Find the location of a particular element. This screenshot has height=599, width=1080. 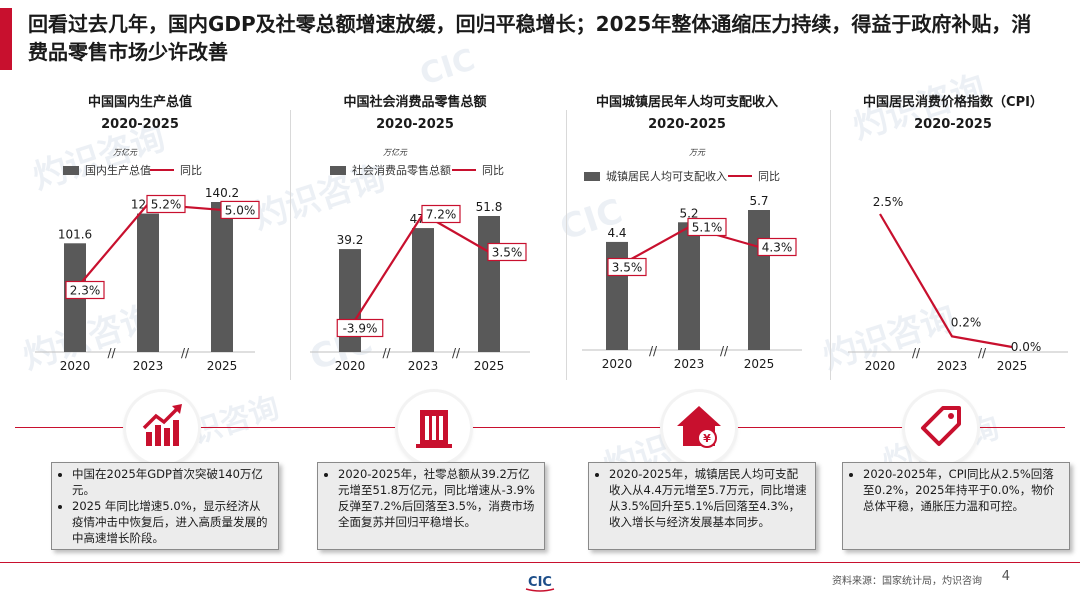

line-value-label: 0.0% is located at coordinates (1026, 347).